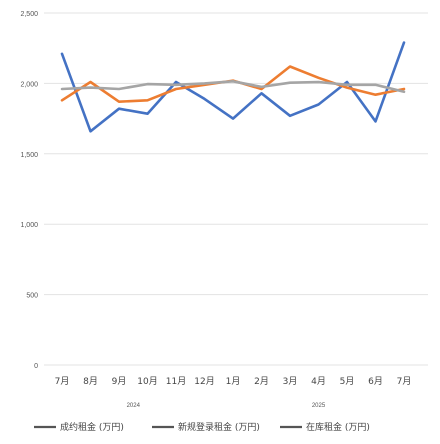  What do you see at coordinates (32, 296) in the screenshot?
I see `y-tick-label: 500` at bounding box center [32, 296].